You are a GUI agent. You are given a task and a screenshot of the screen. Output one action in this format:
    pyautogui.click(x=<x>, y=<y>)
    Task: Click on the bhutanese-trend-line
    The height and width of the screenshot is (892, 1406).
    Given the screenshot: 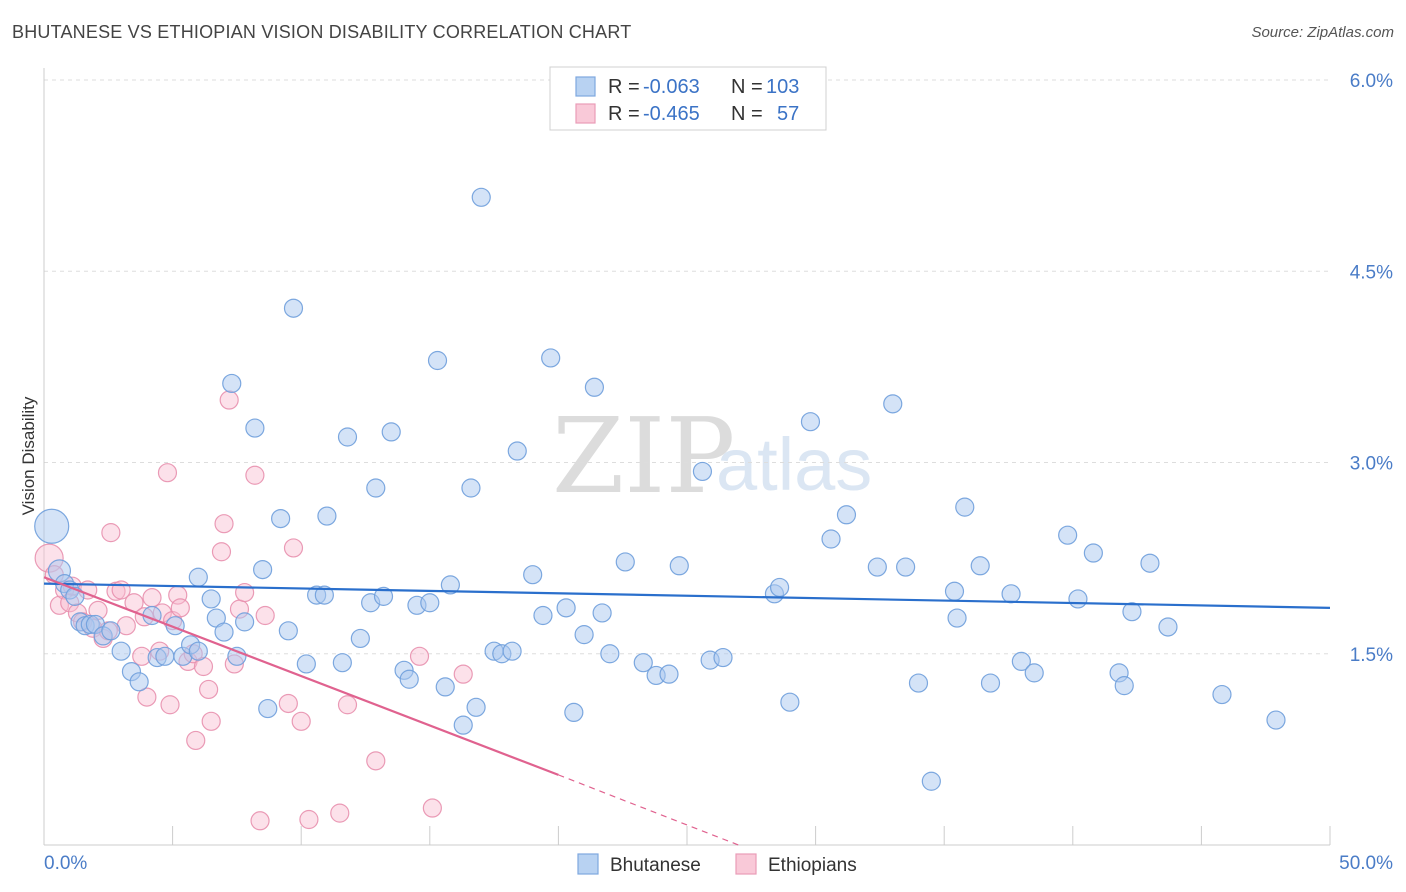 What is the action you would take?
    pyautogui.click(x=687, y=595)
    